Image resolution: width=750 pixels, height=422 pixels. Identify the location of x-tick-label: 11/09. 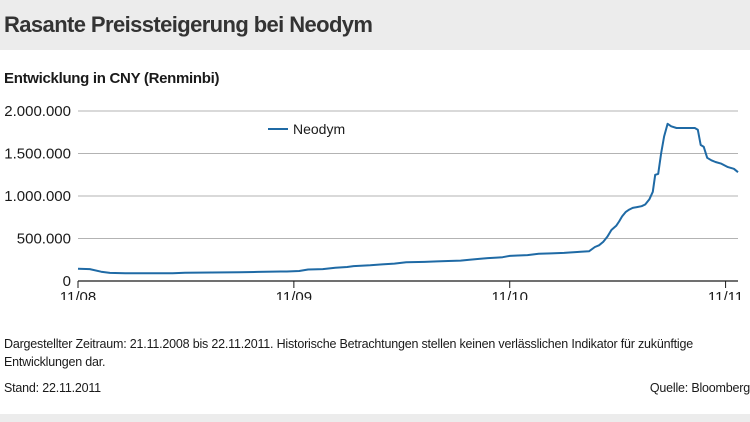
(294, 294).